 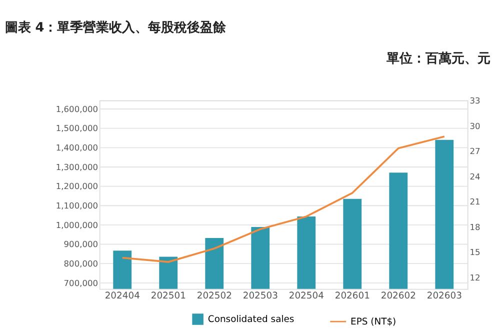 I want to click on x-tick-label: 202601, so click(x=352, y=296).